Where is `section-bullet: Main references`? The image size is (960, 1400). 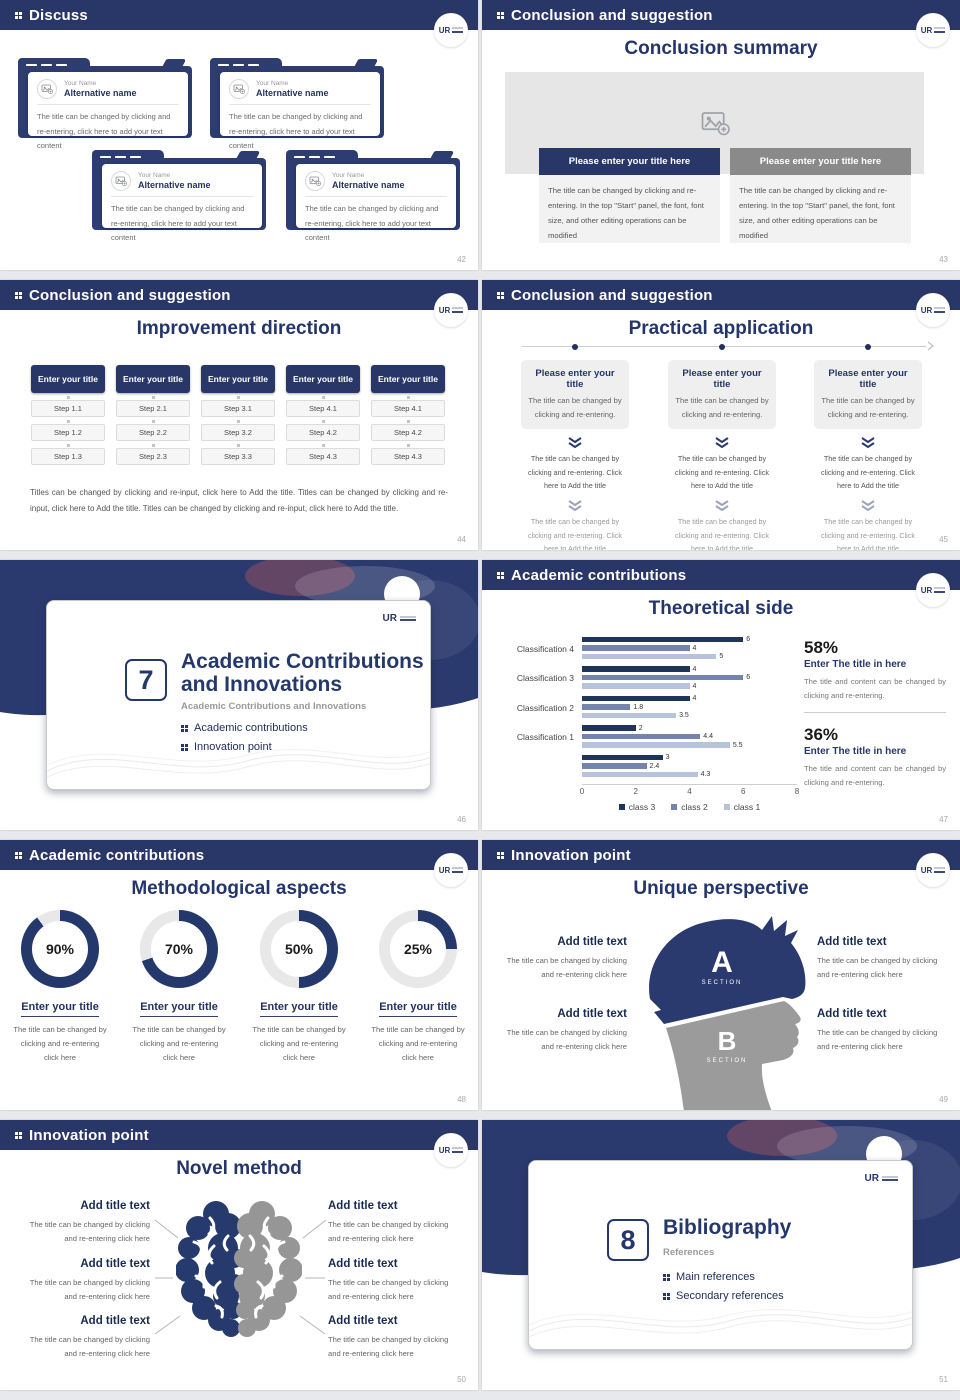
section-bullet: Main references is located at coordinates (709, 1277).